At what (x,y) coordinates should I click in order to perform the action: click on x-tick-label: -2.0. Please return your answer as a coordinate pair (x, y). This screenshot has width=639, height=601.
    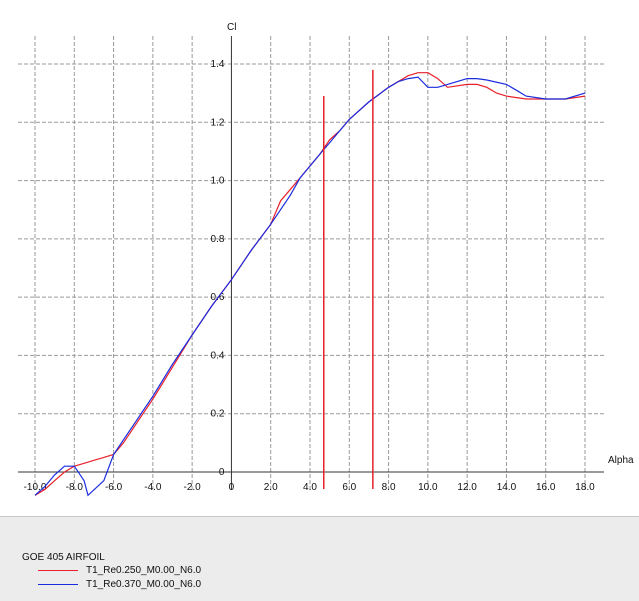
    Looking at the image, I should click on (193, 487).